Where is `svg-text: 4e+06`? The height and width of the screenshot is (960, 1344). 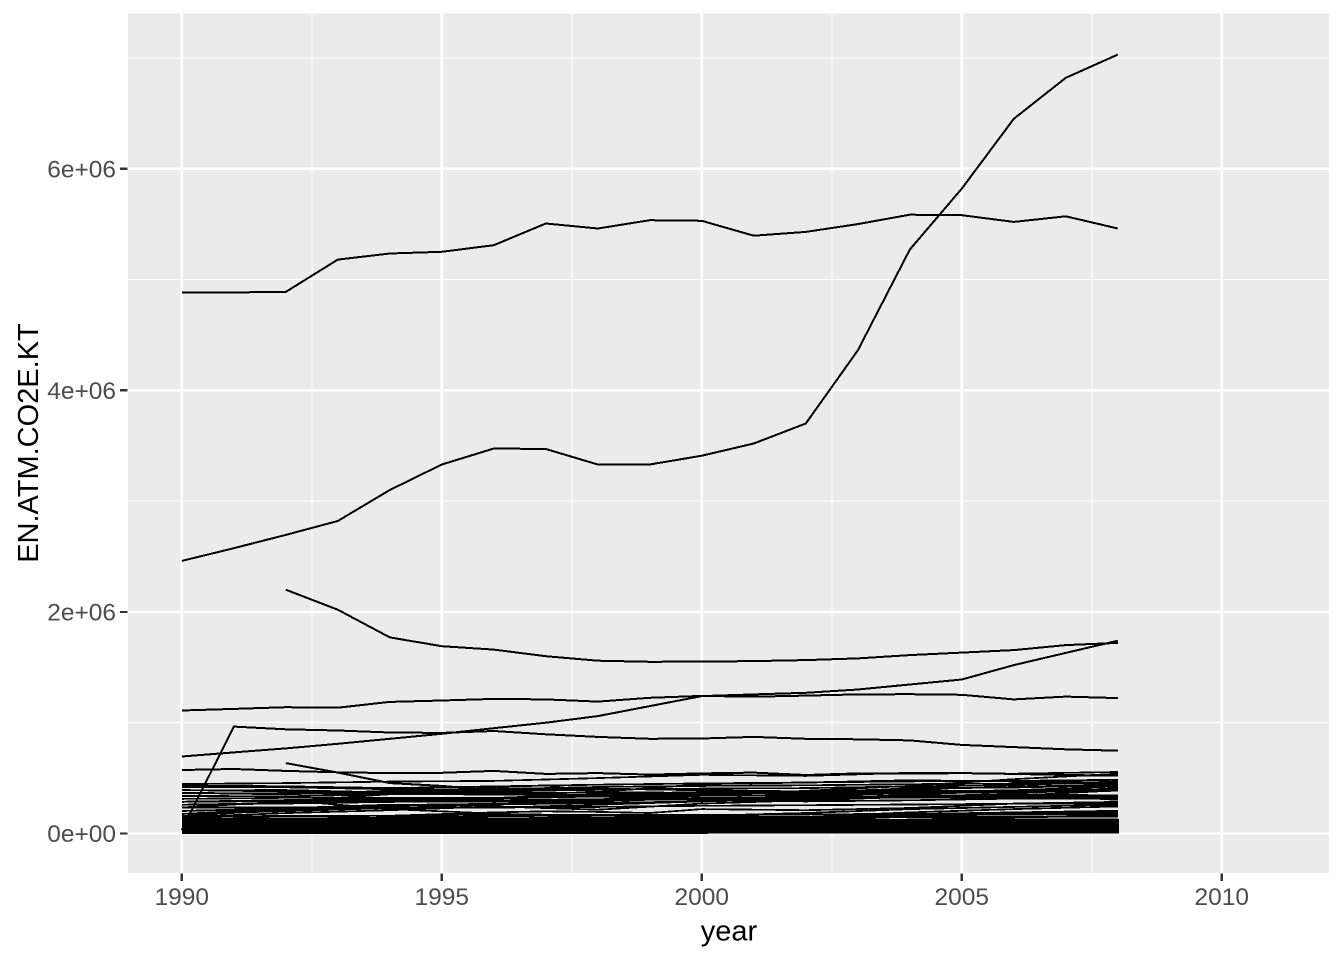
svg-text: 4e+06 is located at coordinates (81, 391).